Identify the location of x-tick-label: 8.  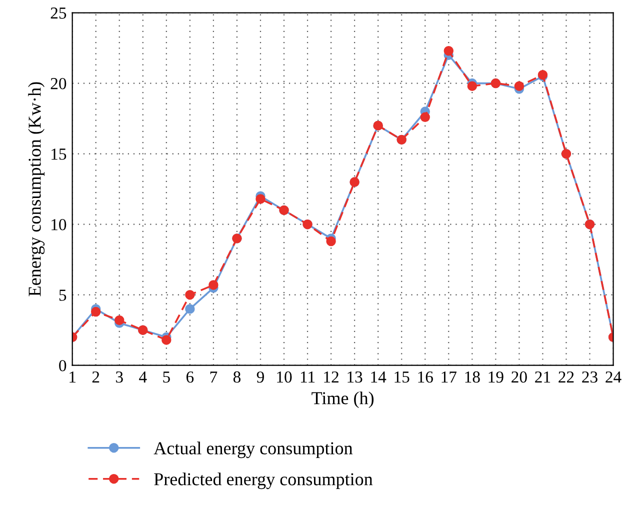
(236, 377).